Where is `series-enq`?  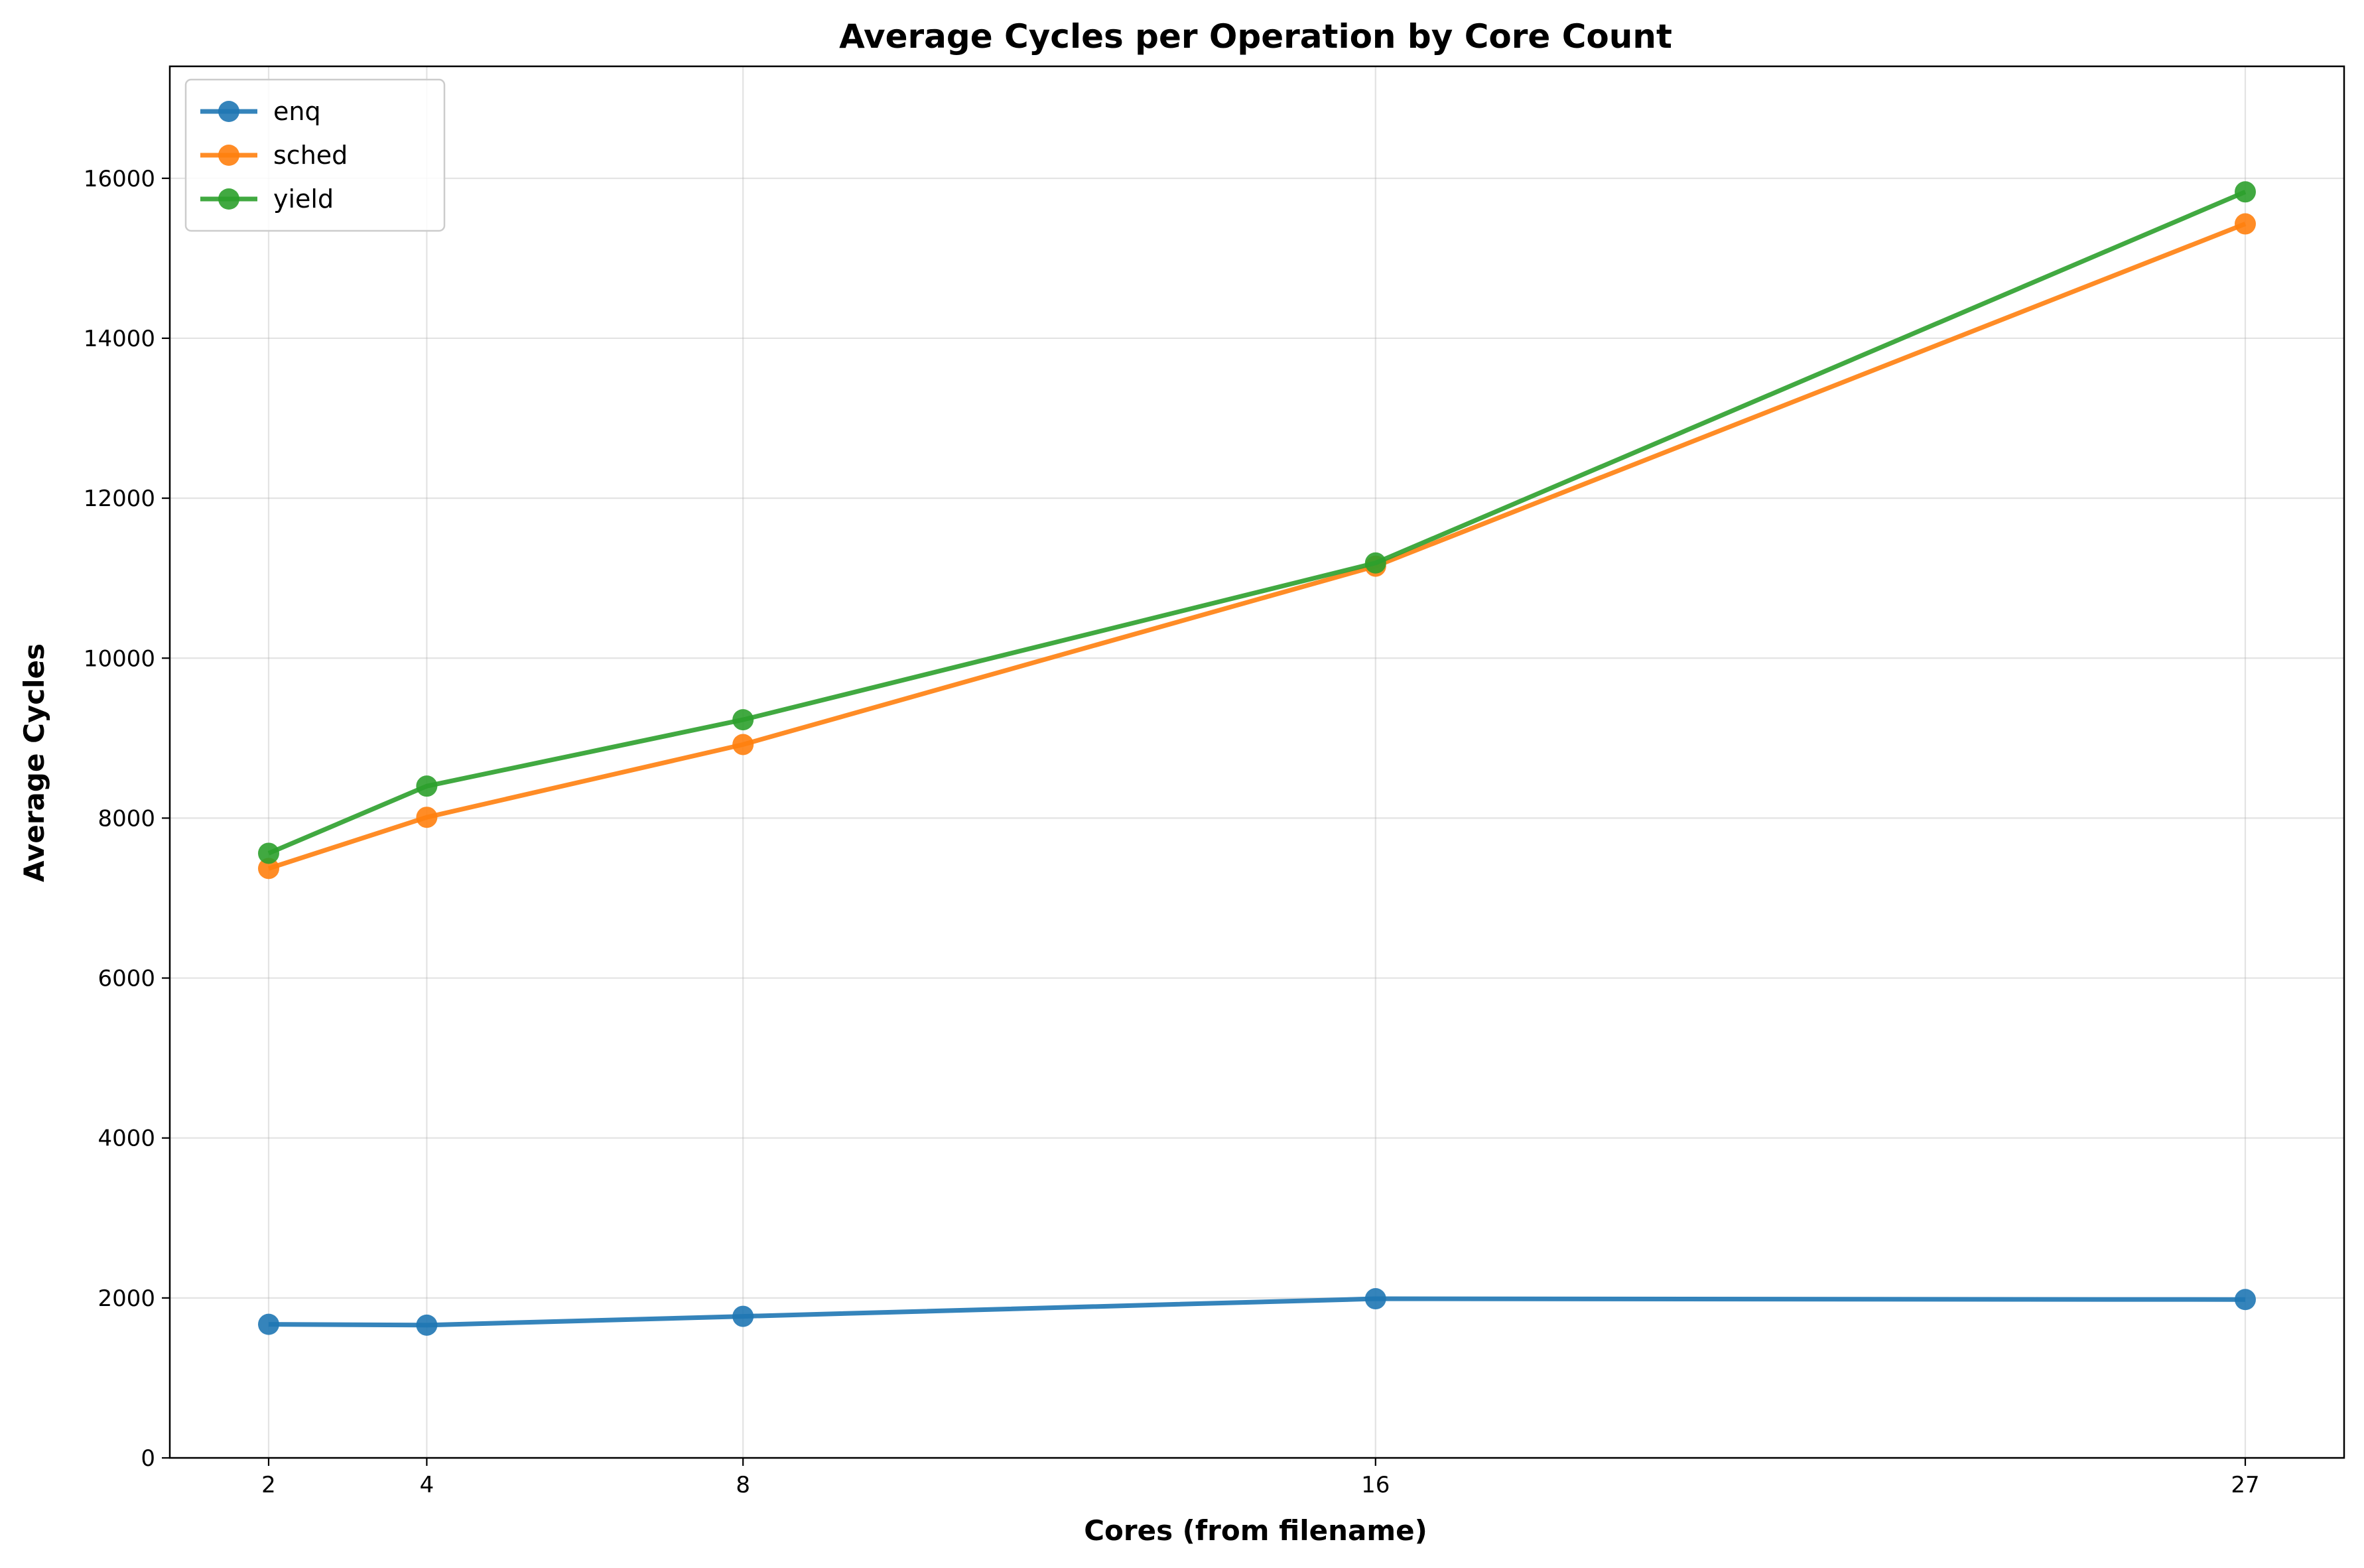 series-enq is located at coordinates (1257, 1312).